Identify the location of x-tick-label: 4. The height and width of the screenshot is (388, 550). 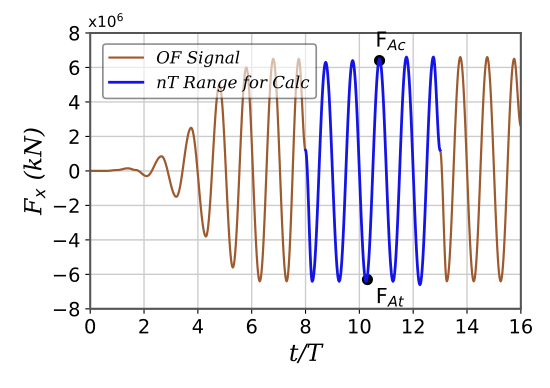
(197, 326).